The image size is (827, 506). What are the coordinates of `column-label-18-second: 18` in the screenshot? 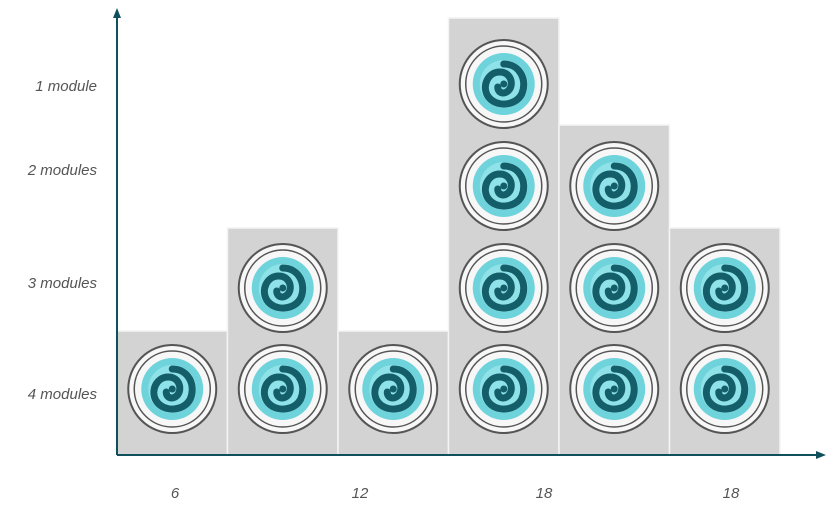 It's located at (731, 493).